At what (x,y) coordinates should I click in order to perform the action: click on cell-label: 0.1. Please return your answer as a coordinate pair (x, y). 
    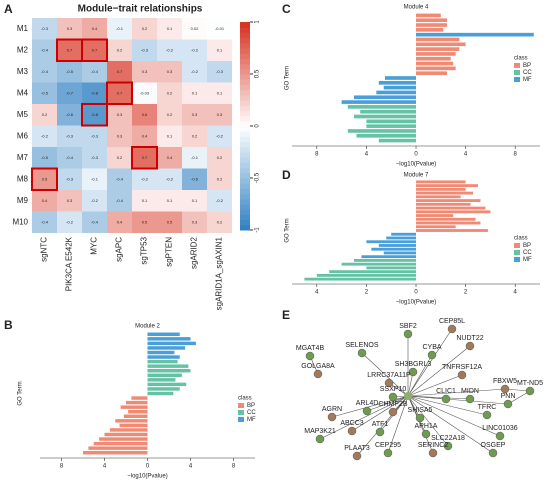
    Looking at the image, I should click on (145, 200).